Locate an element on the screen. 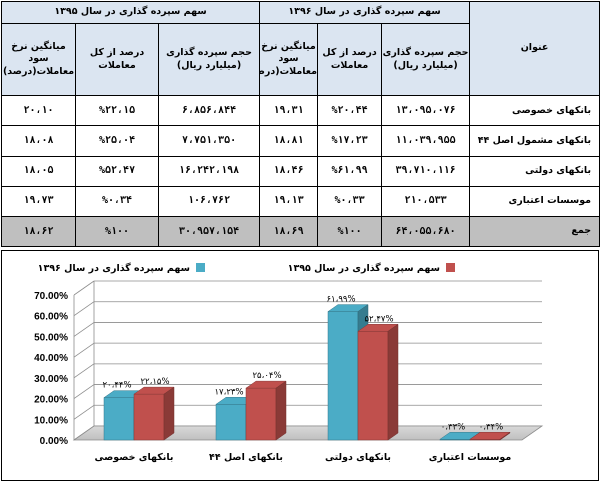  cell-1396-volume: ۲۱۰،۵۳۳ is located at coordinates (426, 201).